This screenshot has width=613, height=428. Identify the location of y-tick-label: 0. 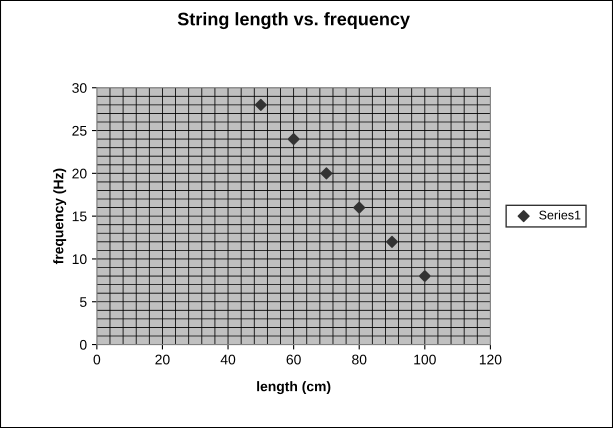
(83, 345).